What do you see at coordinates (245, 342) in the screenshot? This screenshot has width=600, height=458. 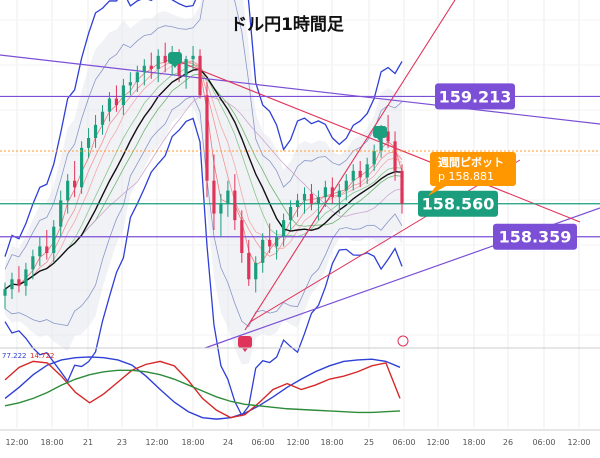 I see `marker-low-pin` at bounding box center [245, 342].